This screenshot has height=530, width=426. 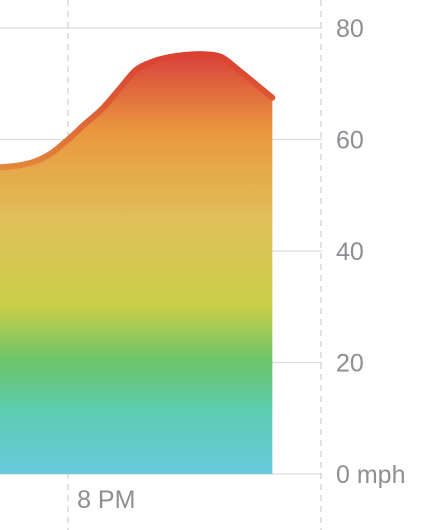 I want to click on y-tick-label-0: 0 mph, so click(x=370, y=475).